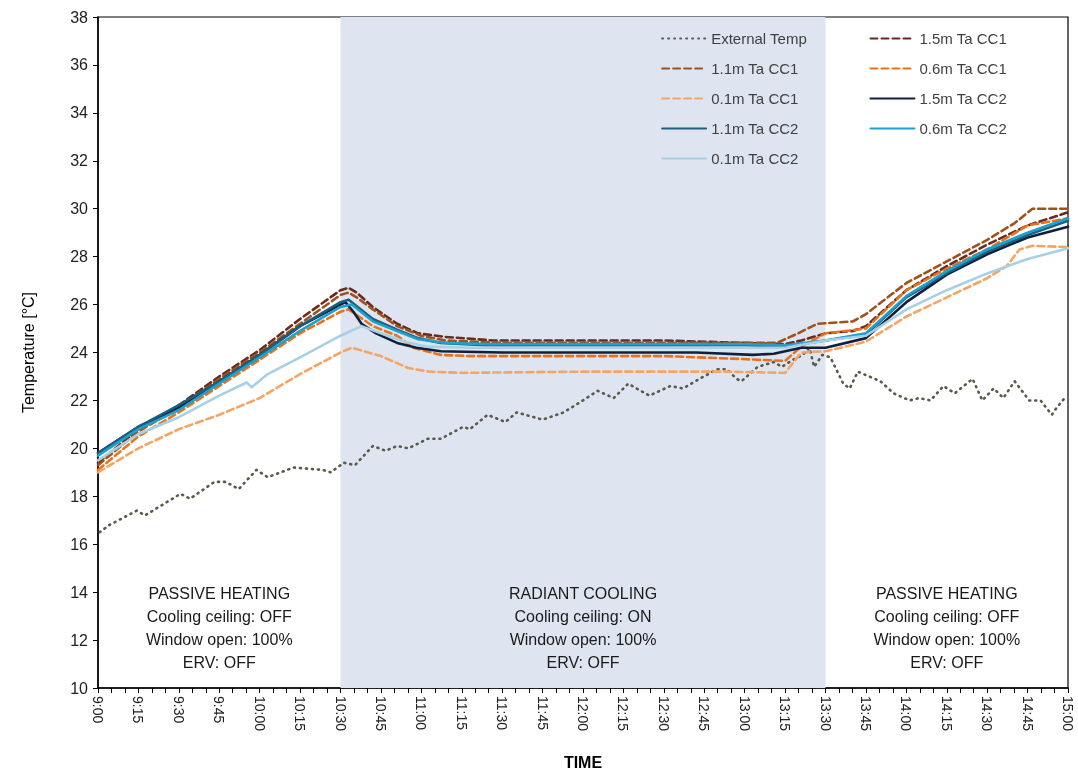 The height and width of the screenshot is (782, 1078). Describe the element at coordinates (79, 688) in the screenshot. I see `y-tick-label: 10` at that location.